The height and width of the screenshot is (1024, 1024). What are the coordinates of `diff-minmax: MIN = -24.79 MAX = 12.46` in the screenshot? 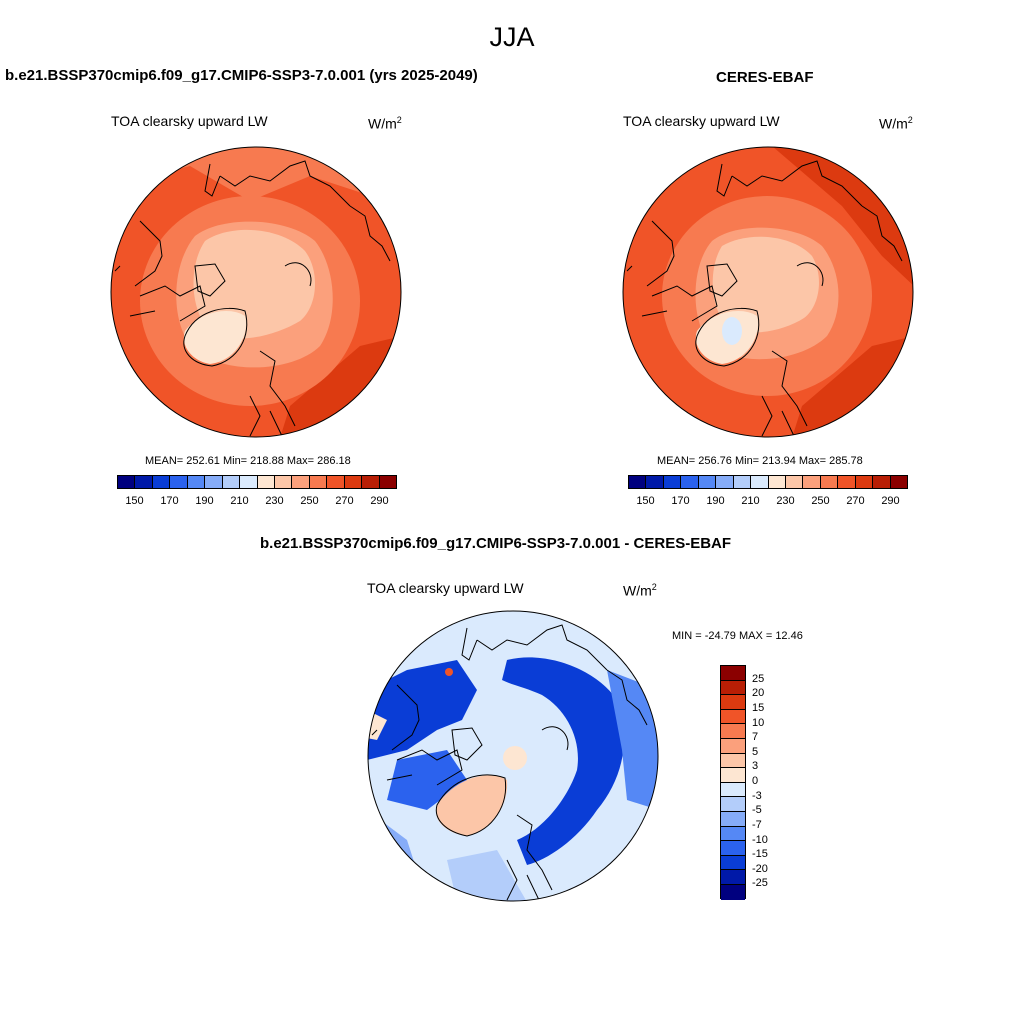 It's located at (737, 636).